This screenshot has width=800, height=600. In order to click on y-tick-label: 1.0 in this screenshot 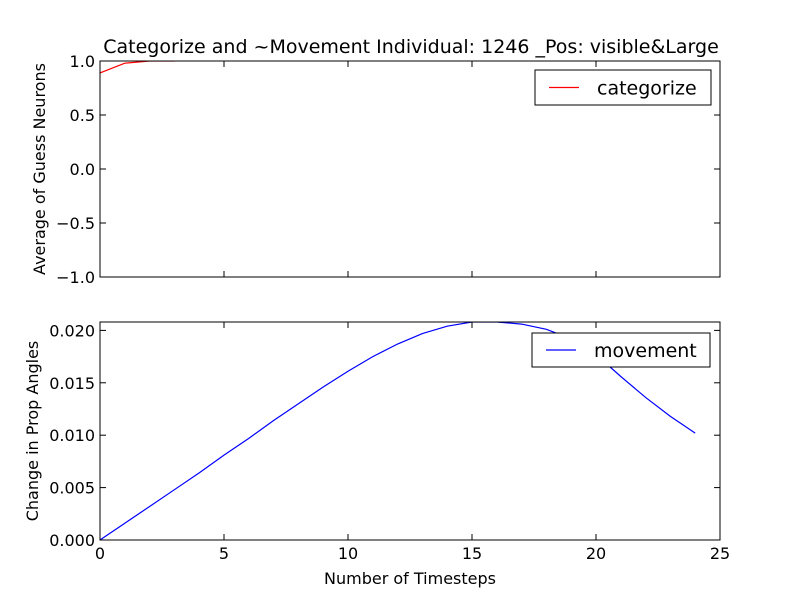, I will do `click(82, 61)`.